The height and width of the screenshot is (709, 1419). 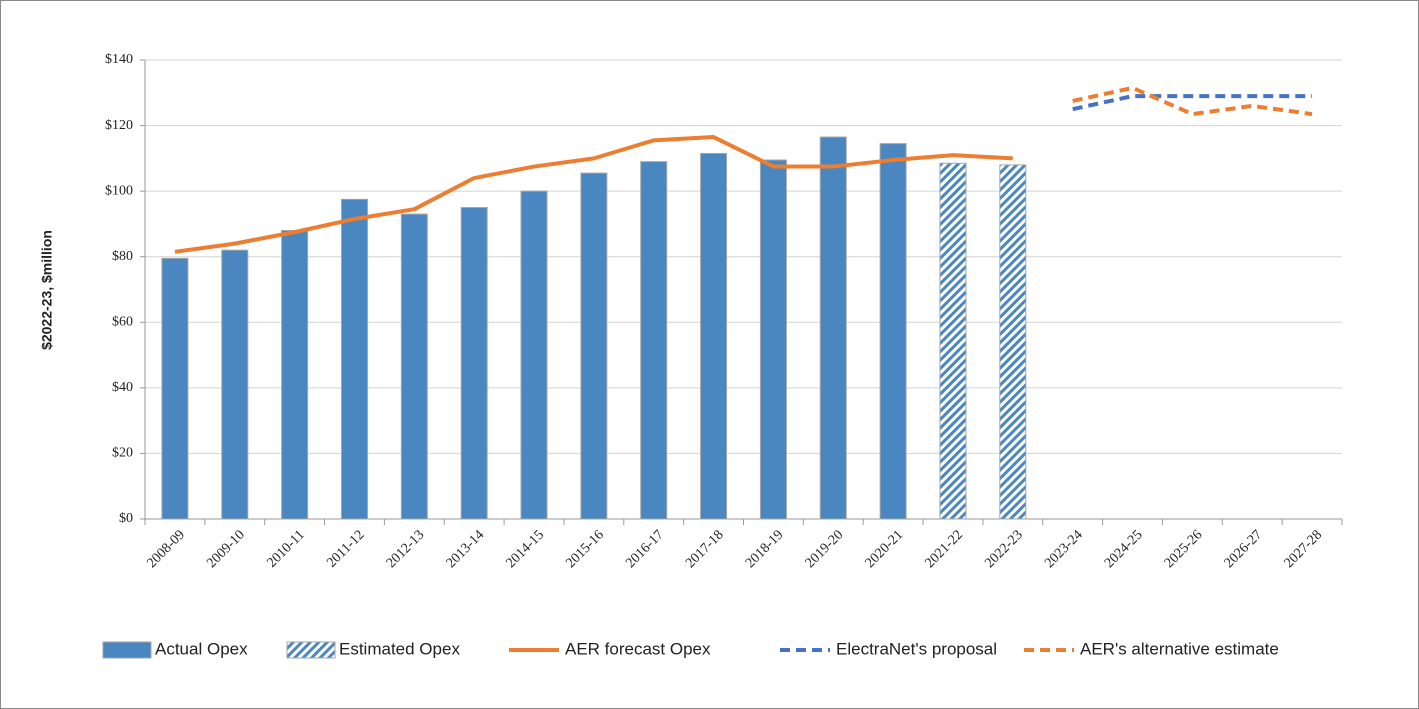 I want to click on y-tick-label: $40, so click(x=122, y=387).